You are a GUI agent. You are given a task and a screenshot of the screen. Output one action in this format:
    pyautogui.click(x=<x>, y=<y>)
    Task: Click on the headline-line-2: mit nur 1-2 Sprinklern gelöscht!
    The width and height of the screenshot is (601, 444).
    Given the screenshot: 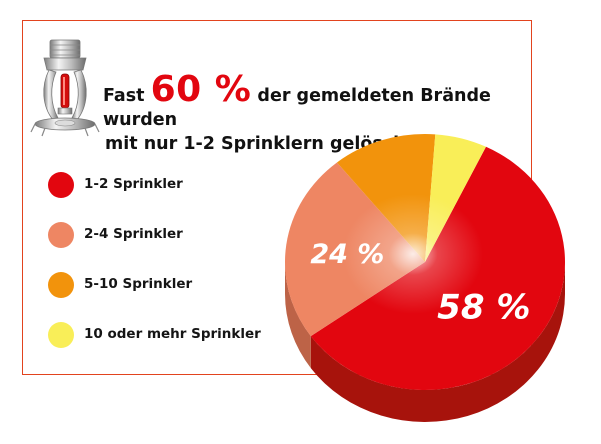 What is the action you would take?
    pyautogui.click(x=263, y=144)
    